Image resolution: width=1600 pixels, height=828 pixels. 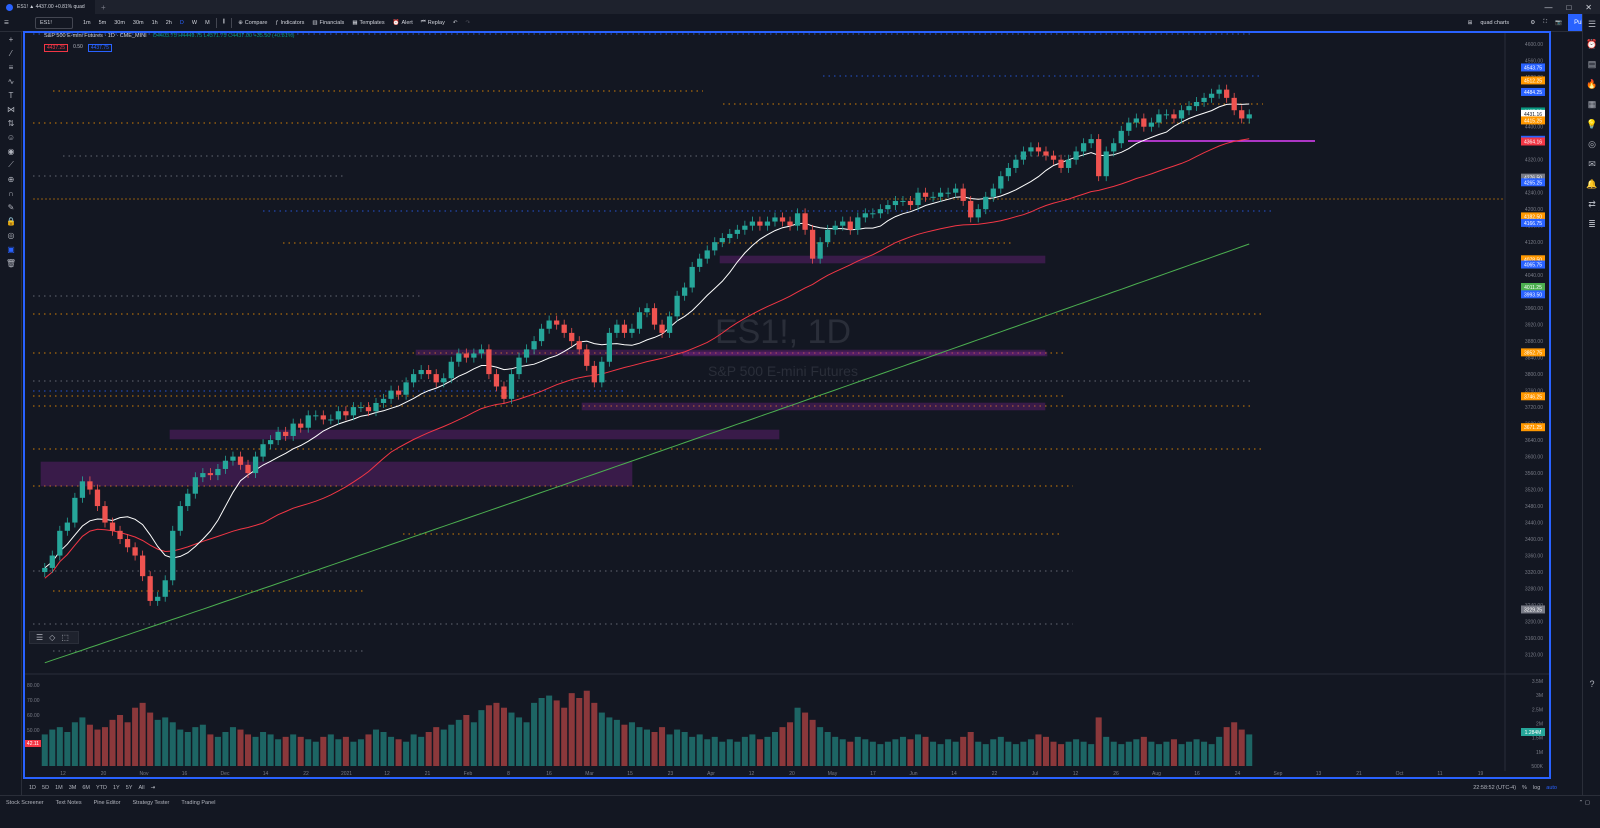 I want to click on range-All: All, so click(x=141, y=788).